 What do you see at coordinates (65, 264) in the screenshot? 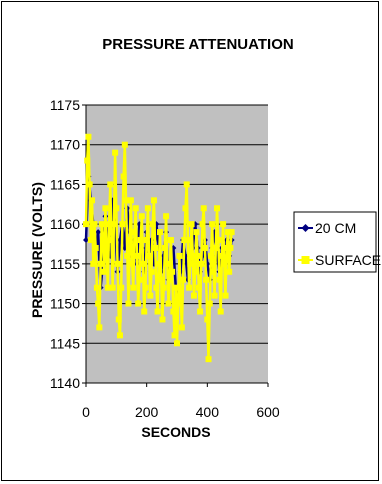
I see `y-tick-label: 1155` at bounding box center [65, 264].